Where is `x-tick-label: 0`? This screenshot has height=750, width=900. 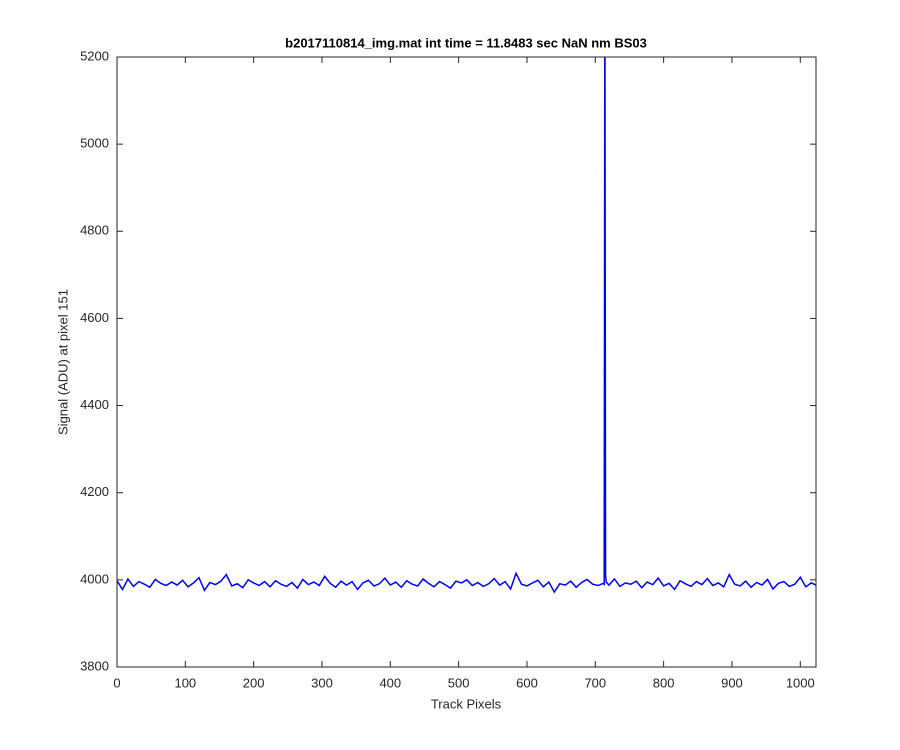
x-tick-label: 0 is located at coordinates (116, 682).